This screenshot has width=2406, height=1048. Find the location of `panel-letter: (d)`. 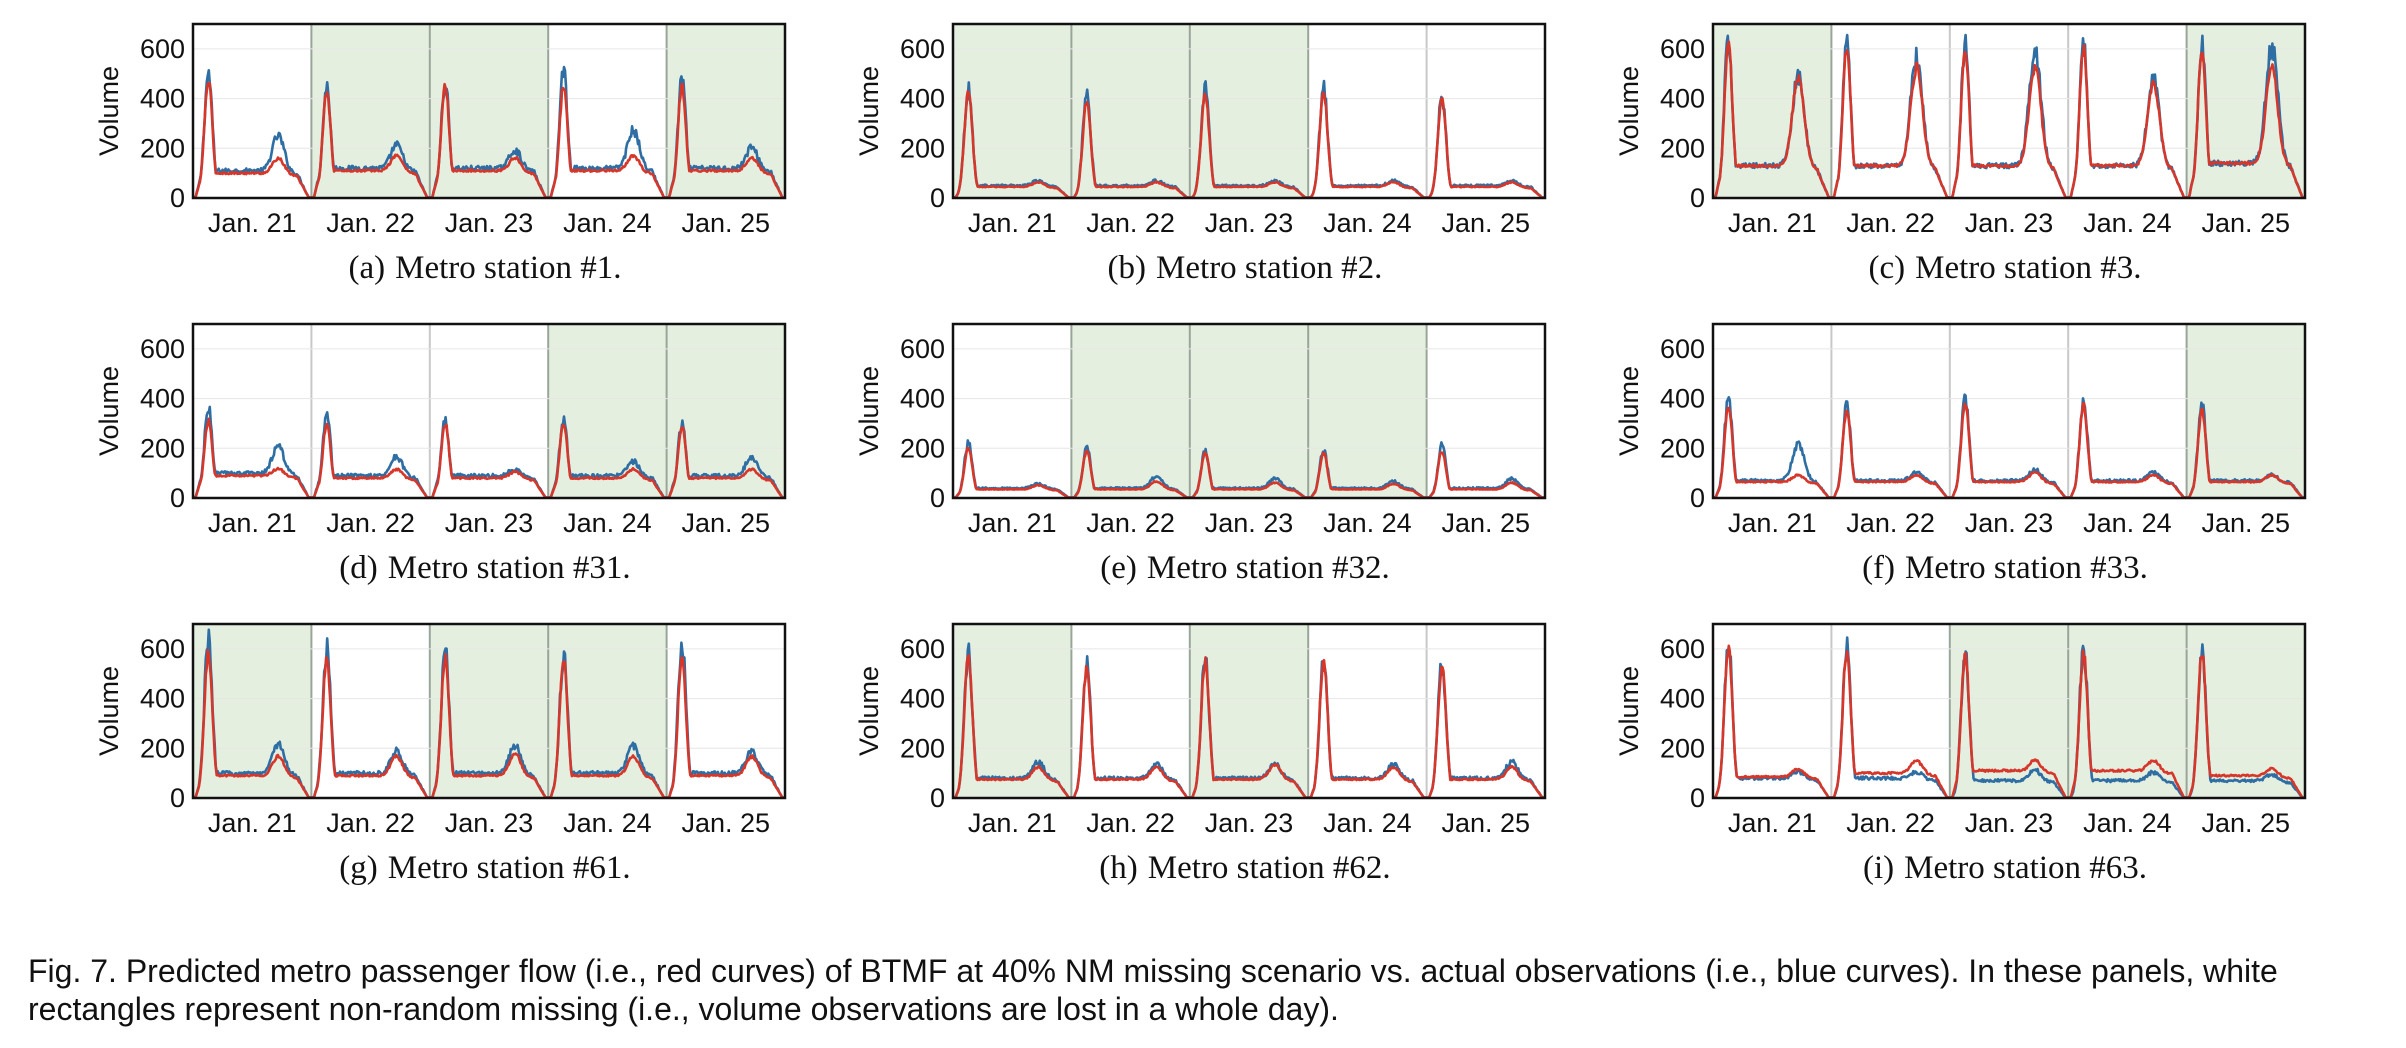

panel-letter: (d) is located at coordinates (358, 568).